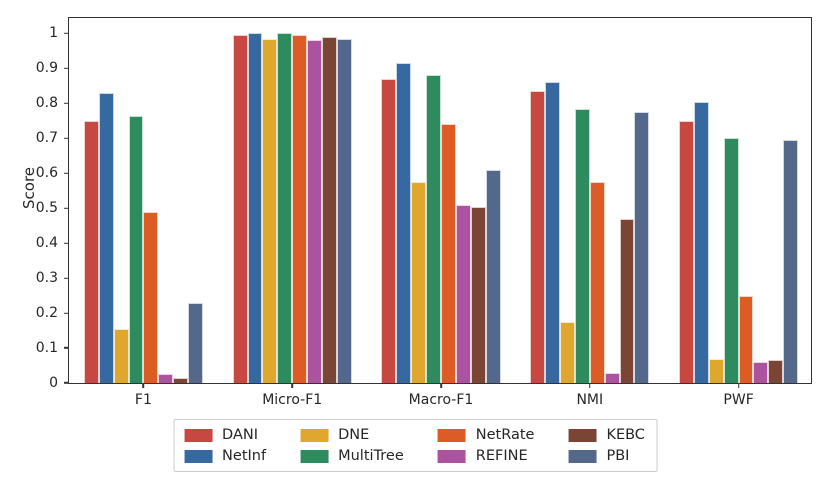 Image resolution: width=831 pixels, height=477 pixels. What do you see at coordinates (582, 245) in the screenshot?
I see `bar-multitree-nmi` at bounding box center [582, 245].